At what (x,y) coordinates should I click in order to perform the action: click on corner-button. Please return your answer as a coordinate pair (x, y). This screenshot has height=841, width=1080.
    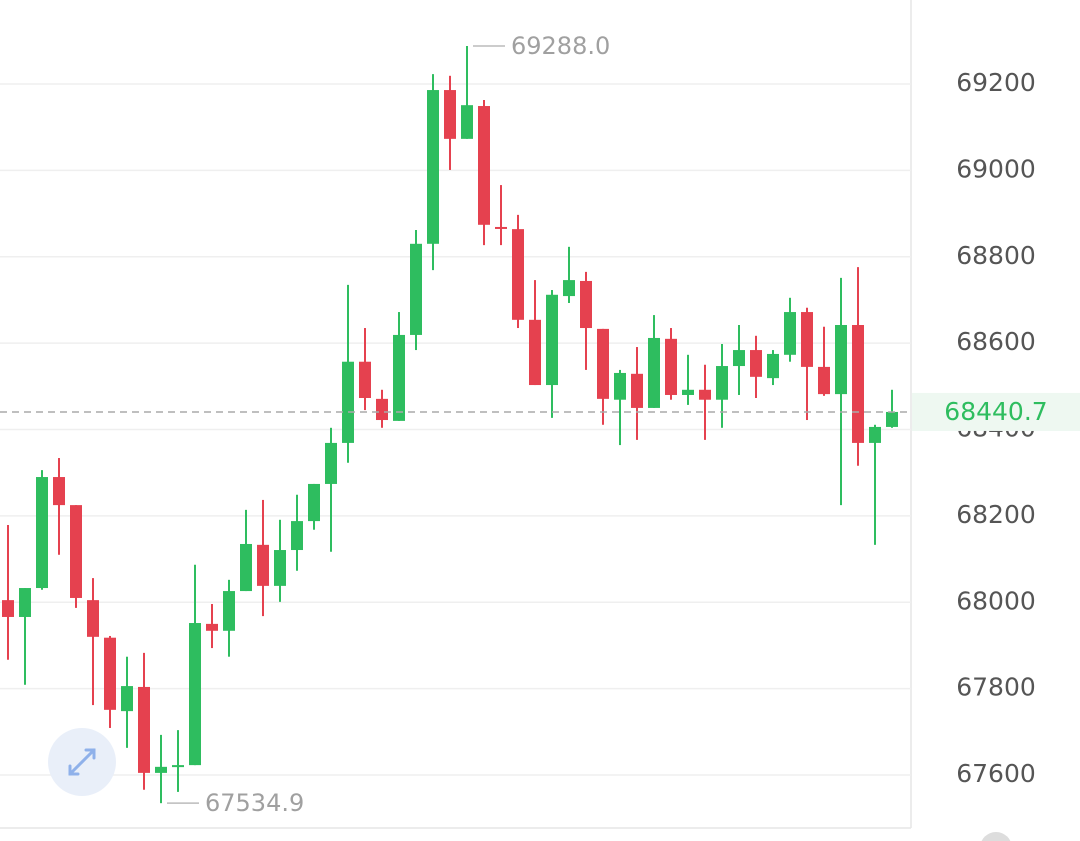
    Looking at the image, I should click on (996, 836).